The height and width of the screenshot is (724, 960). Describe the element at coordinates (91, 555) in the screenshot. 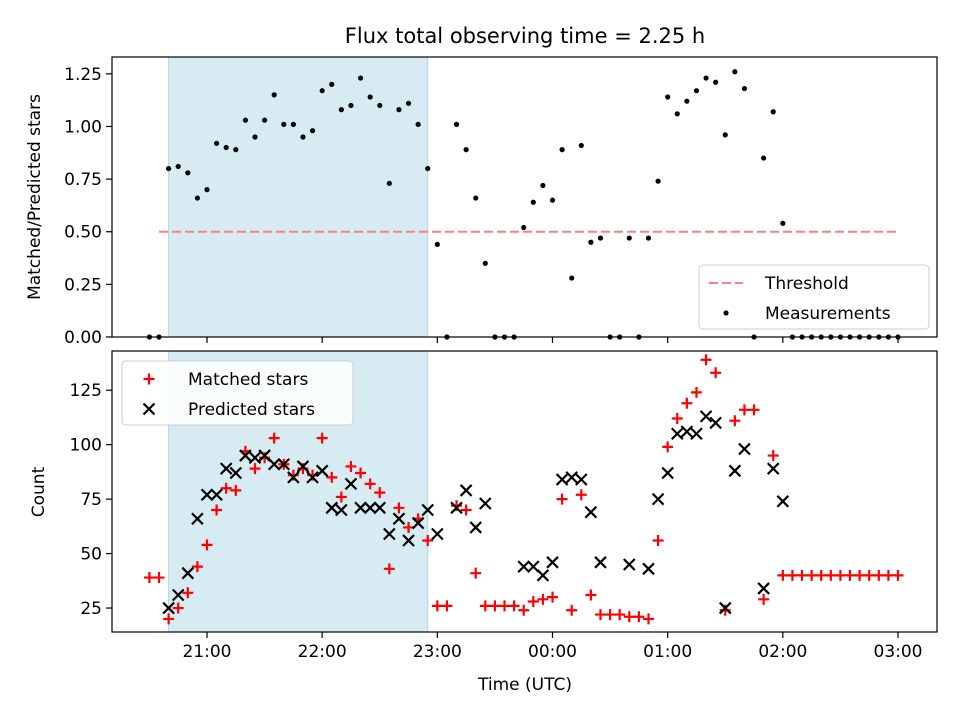

I see `y-tick-label: 50` at that location.